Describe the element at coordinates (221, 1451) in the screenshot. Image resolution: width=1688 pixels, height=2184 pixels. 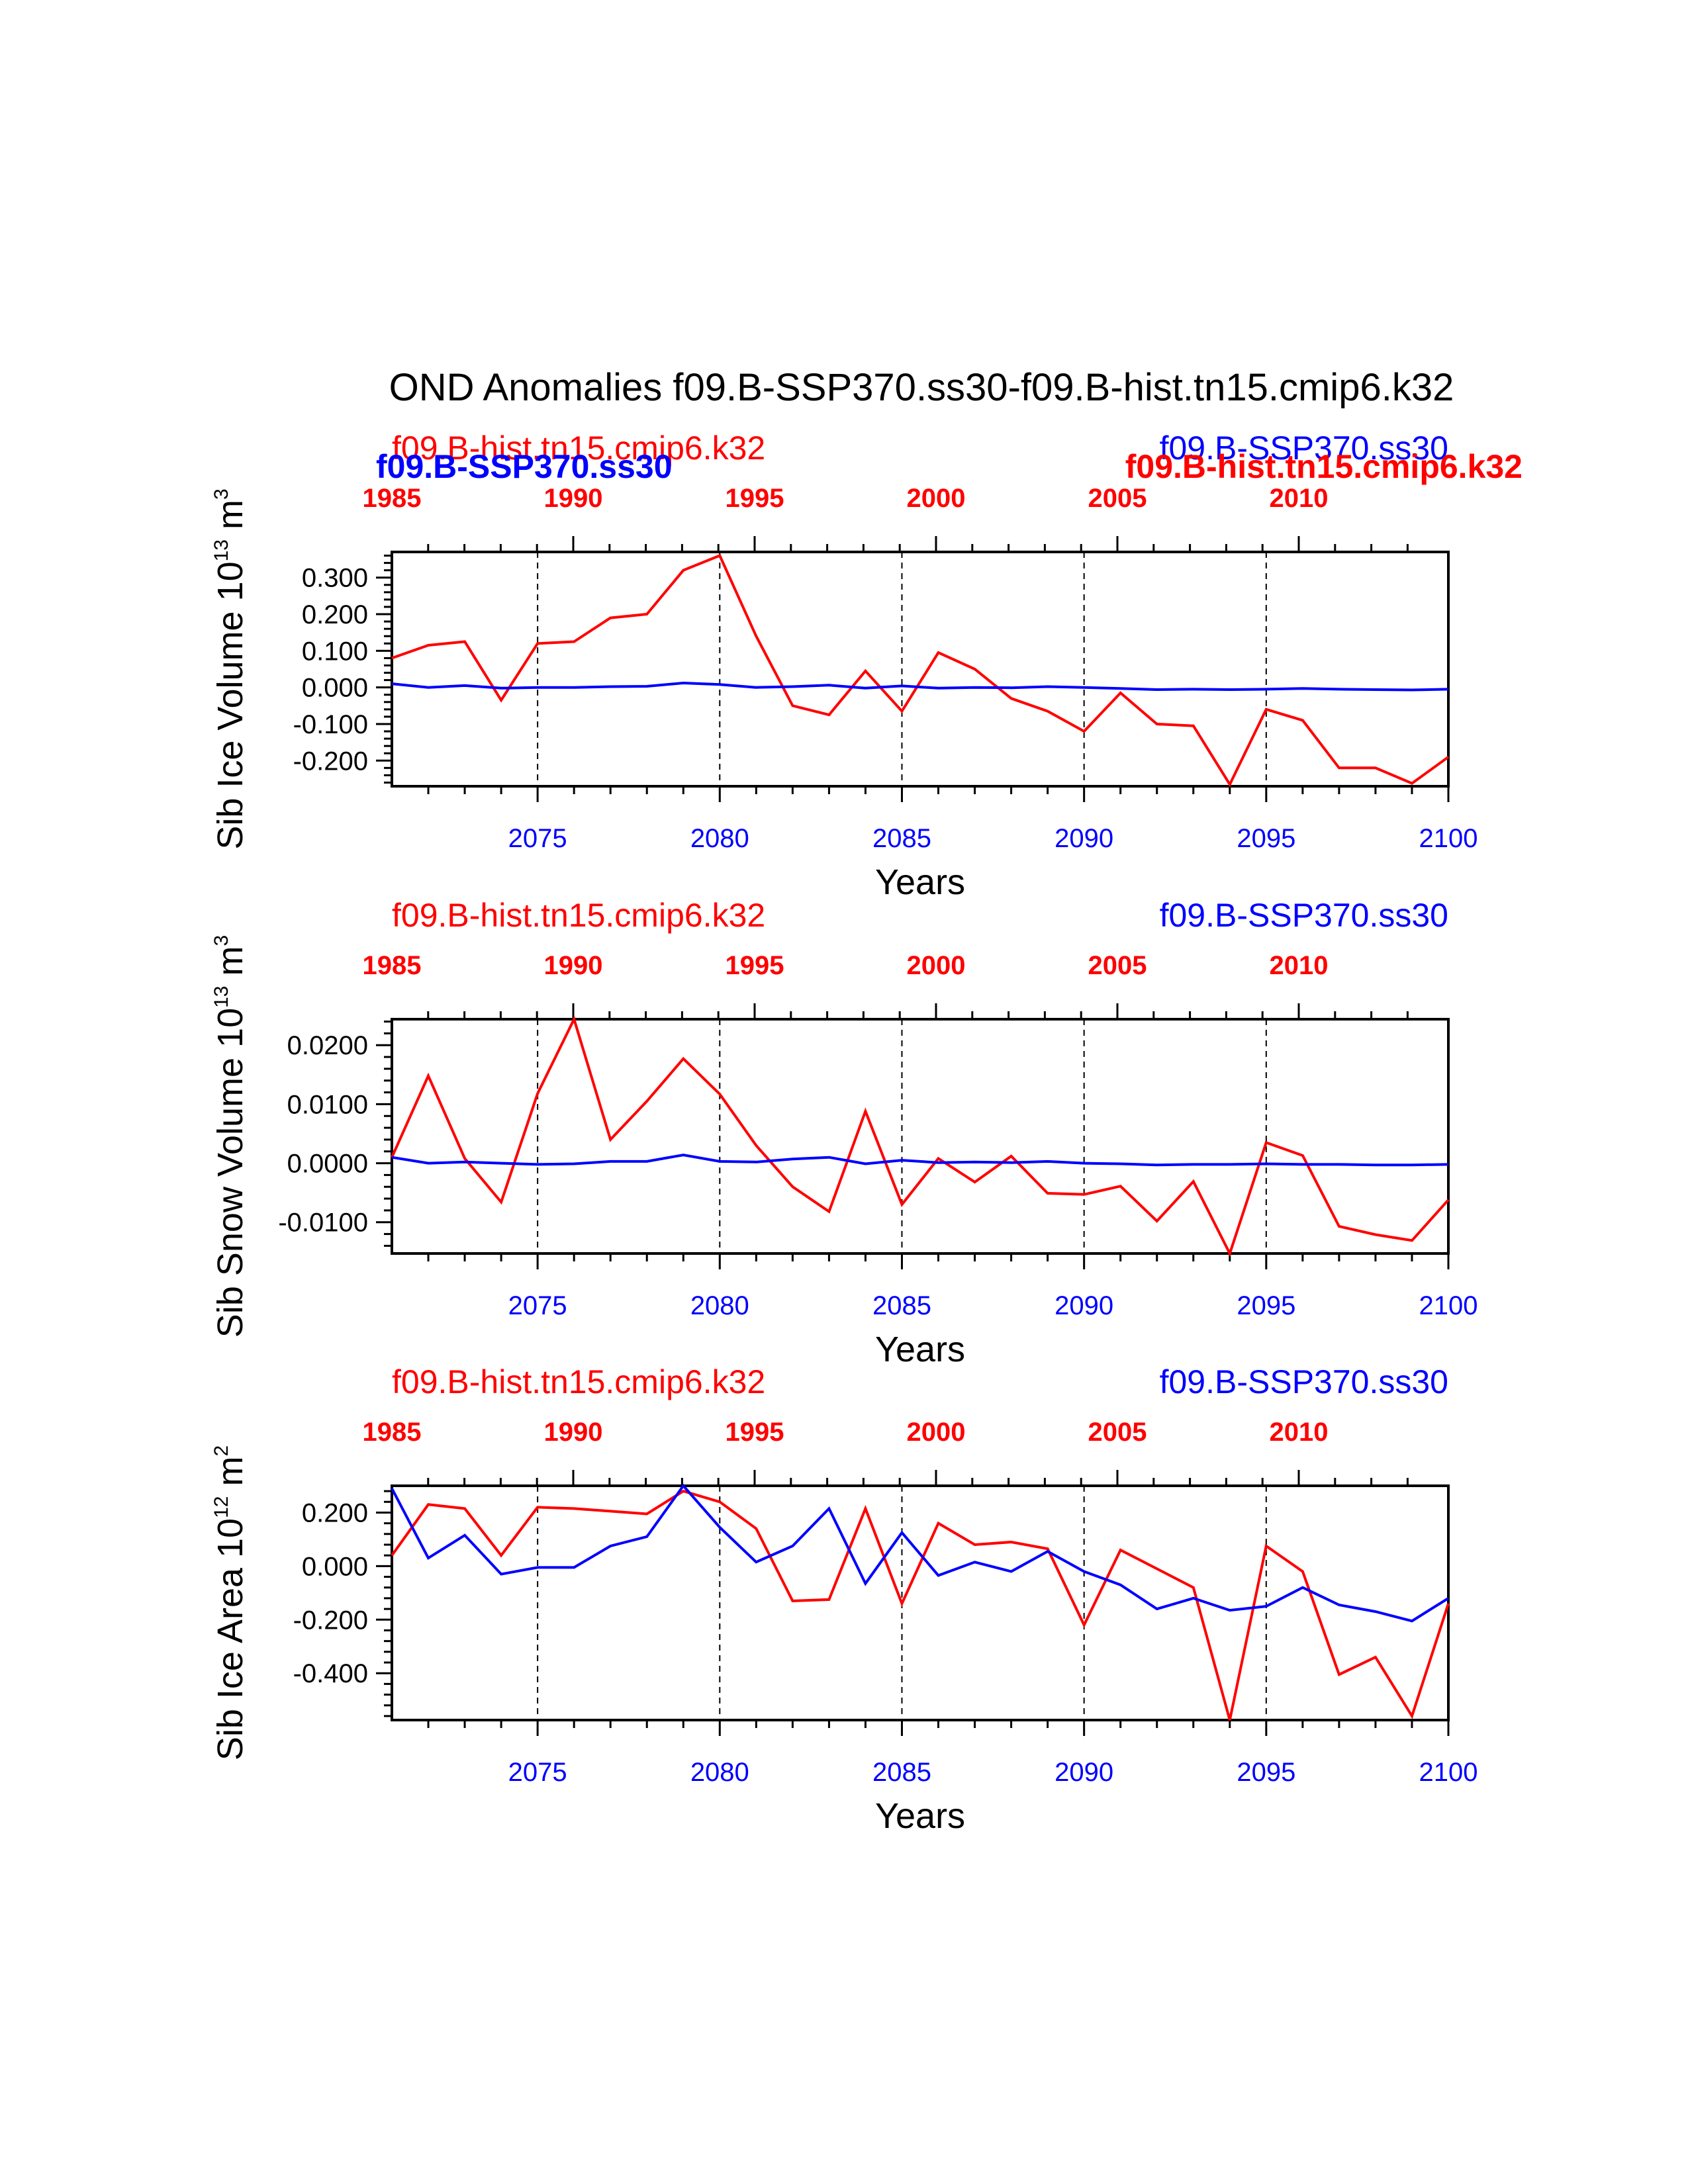
I see `y-axis-title-part: 2` at that location.